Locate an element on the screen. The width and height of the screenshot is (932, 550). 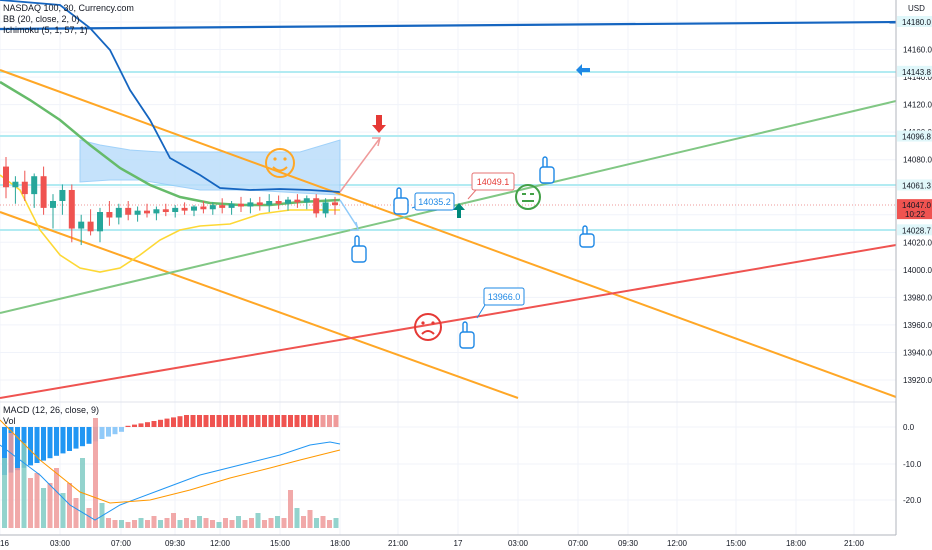
time-tick-label: 09:30 is located at coordinates (175, 543).